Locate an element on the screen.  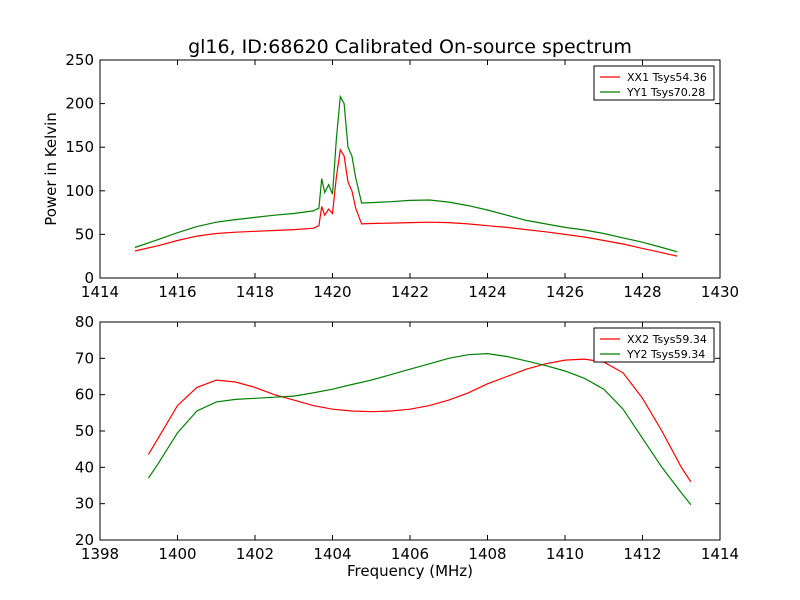
legend-label: XX2 Tsys59.34 is located at coordinates (667, 339).